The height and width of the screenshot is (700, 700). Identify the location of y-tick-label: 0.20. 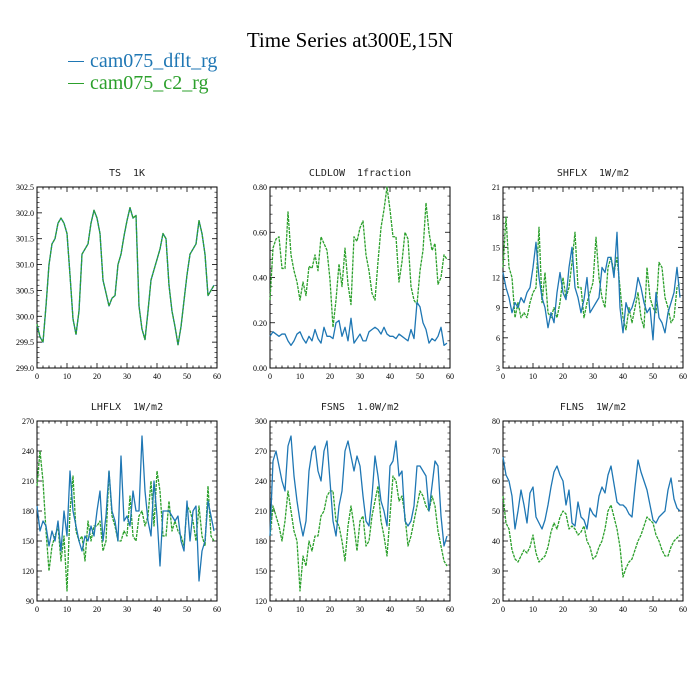
(260, 323).